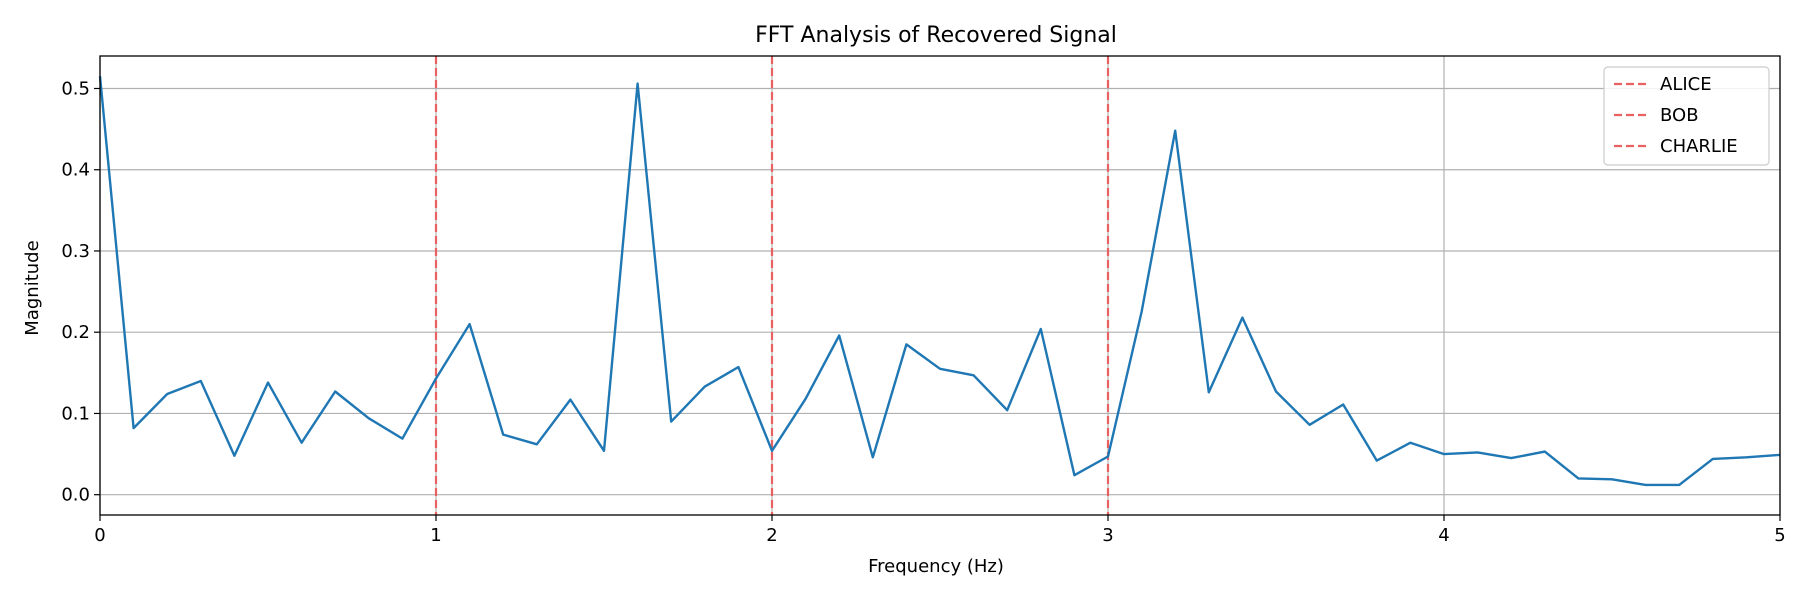 The image size is (1800, 600). Describe the element at coordinates (99, 535) in the screenshot. I see `x-tick-label: 0` at that location.